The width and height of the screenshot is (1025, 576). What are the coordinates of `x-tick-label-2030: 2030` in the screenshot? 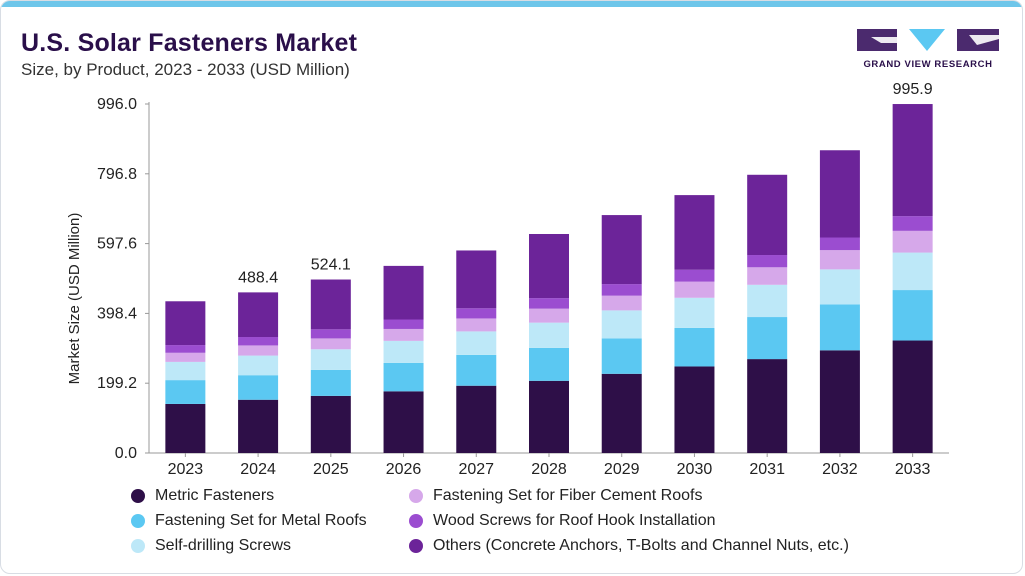 It's located at (695, 469).